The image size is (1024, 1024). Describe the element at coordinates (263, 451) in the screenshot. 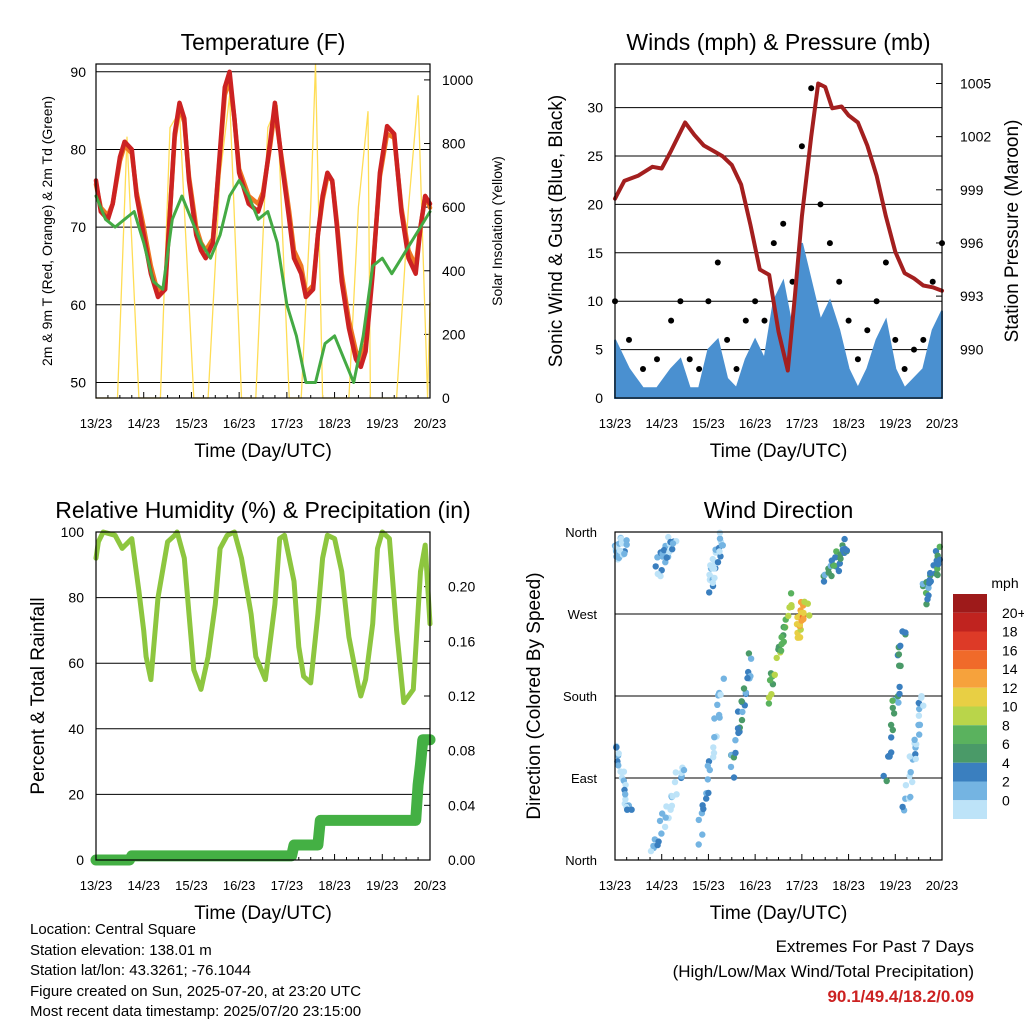

I see `temperature-xlabel: Time (Day/UTC)` at that location.